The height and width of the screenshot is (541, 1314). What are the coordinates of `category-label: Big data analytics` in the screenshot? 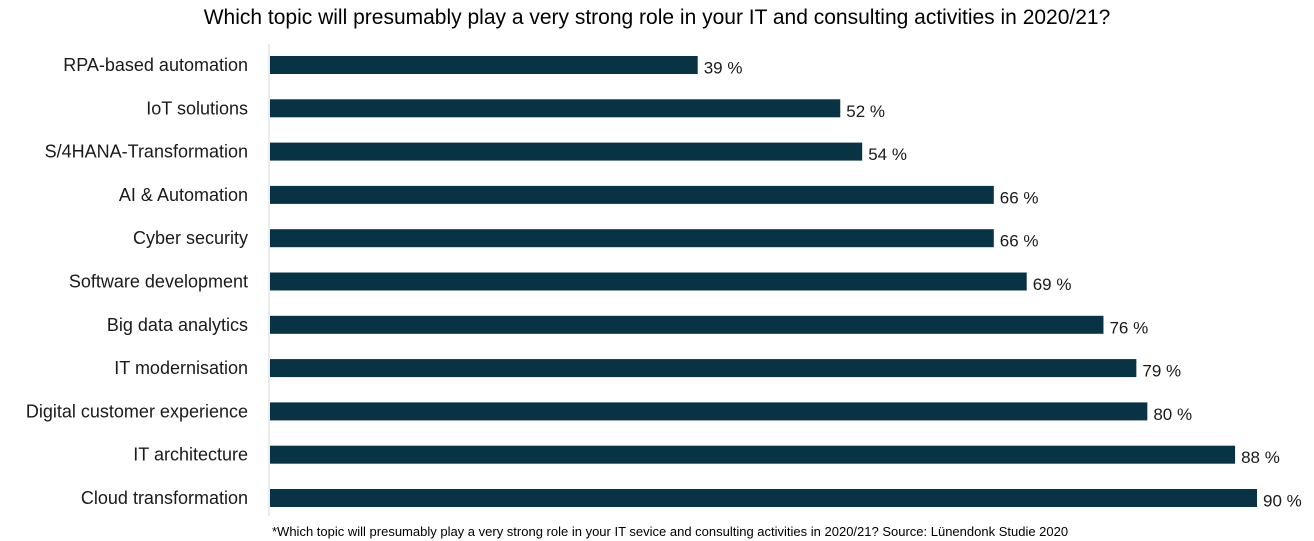 It's located at (177, 325).